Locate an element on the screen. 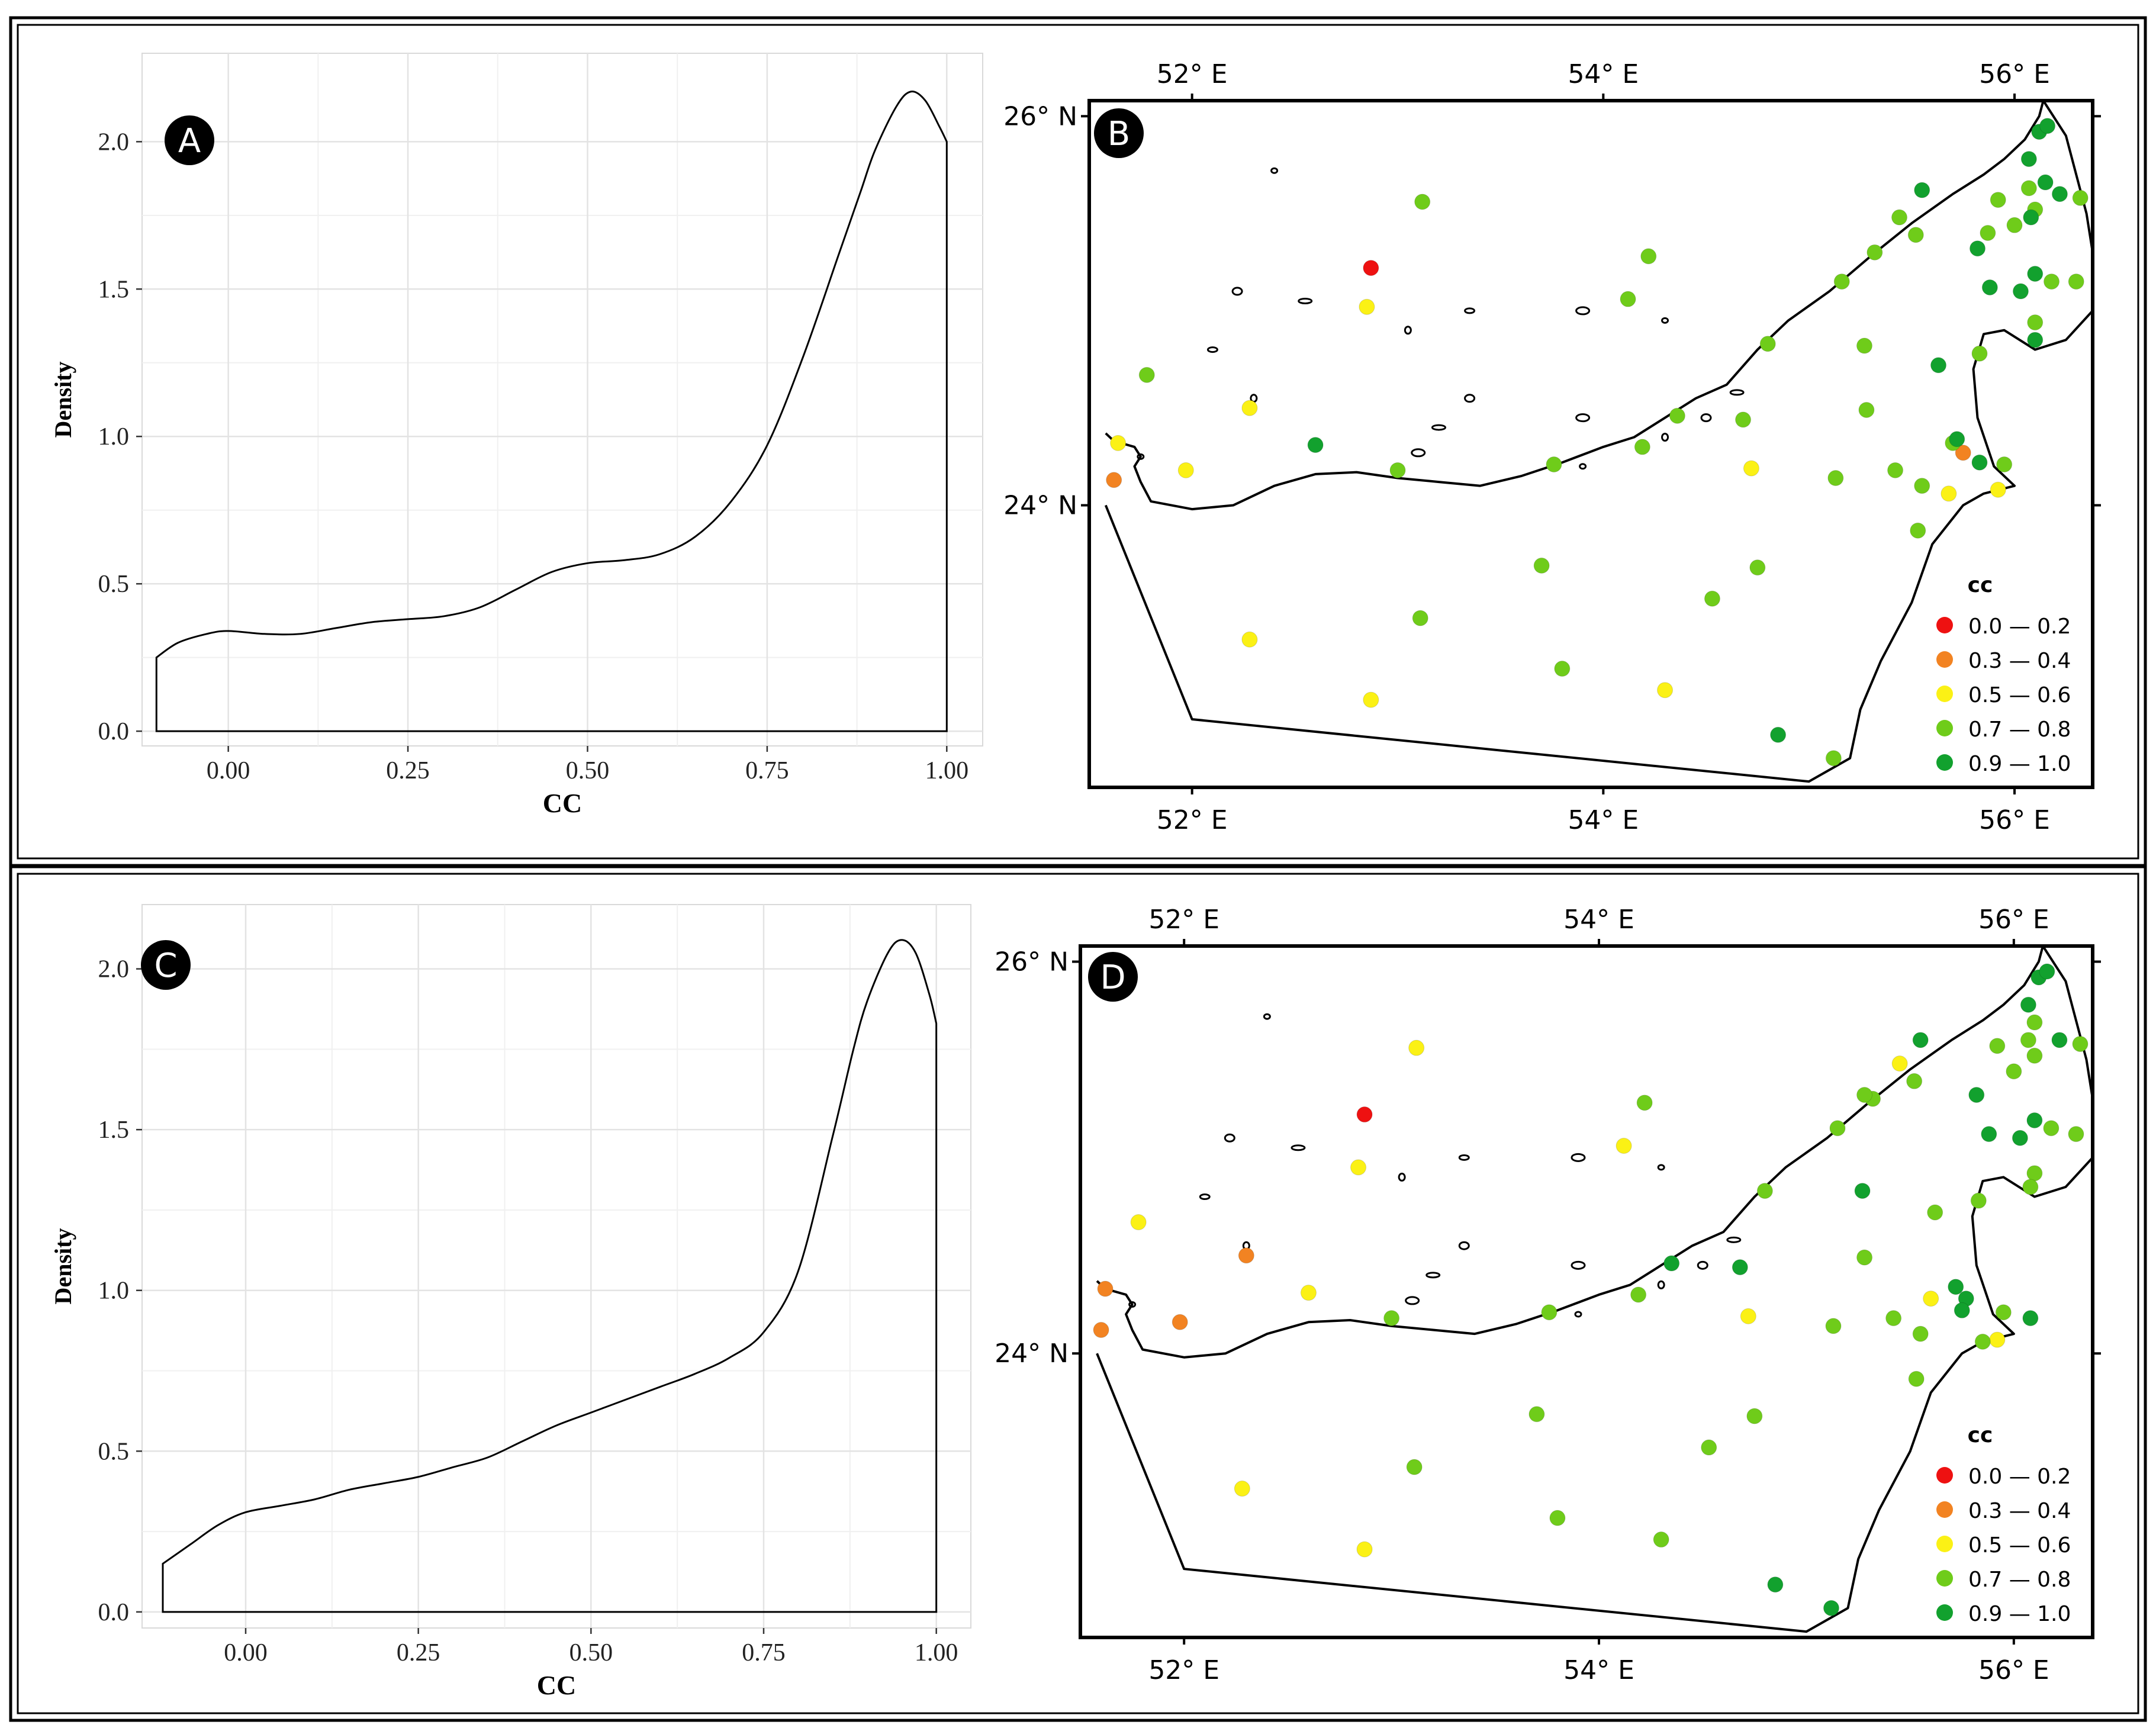  x-tick-label: 0.50 is located at coordinates (588, 770).